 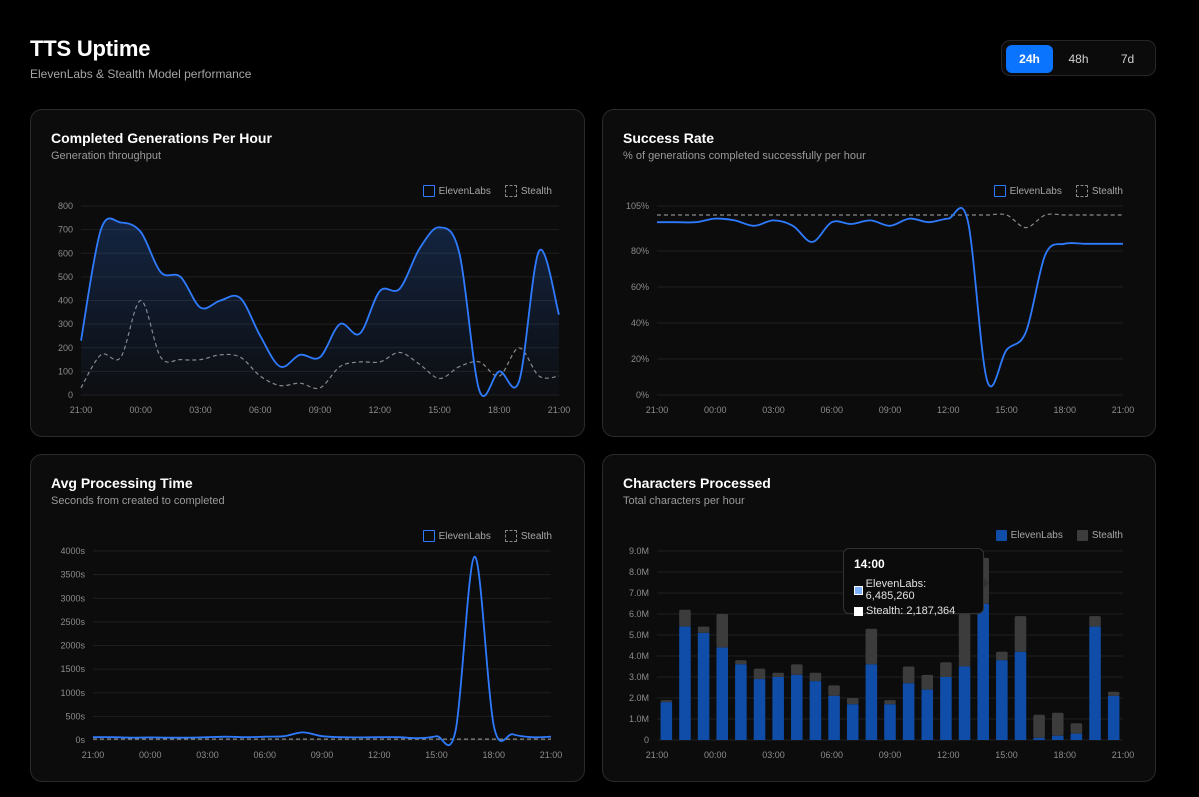 What do you see at coordinates (986, 583) in the screenshot?
I see `tooltip-arrow` at bounding box center [986, 583].